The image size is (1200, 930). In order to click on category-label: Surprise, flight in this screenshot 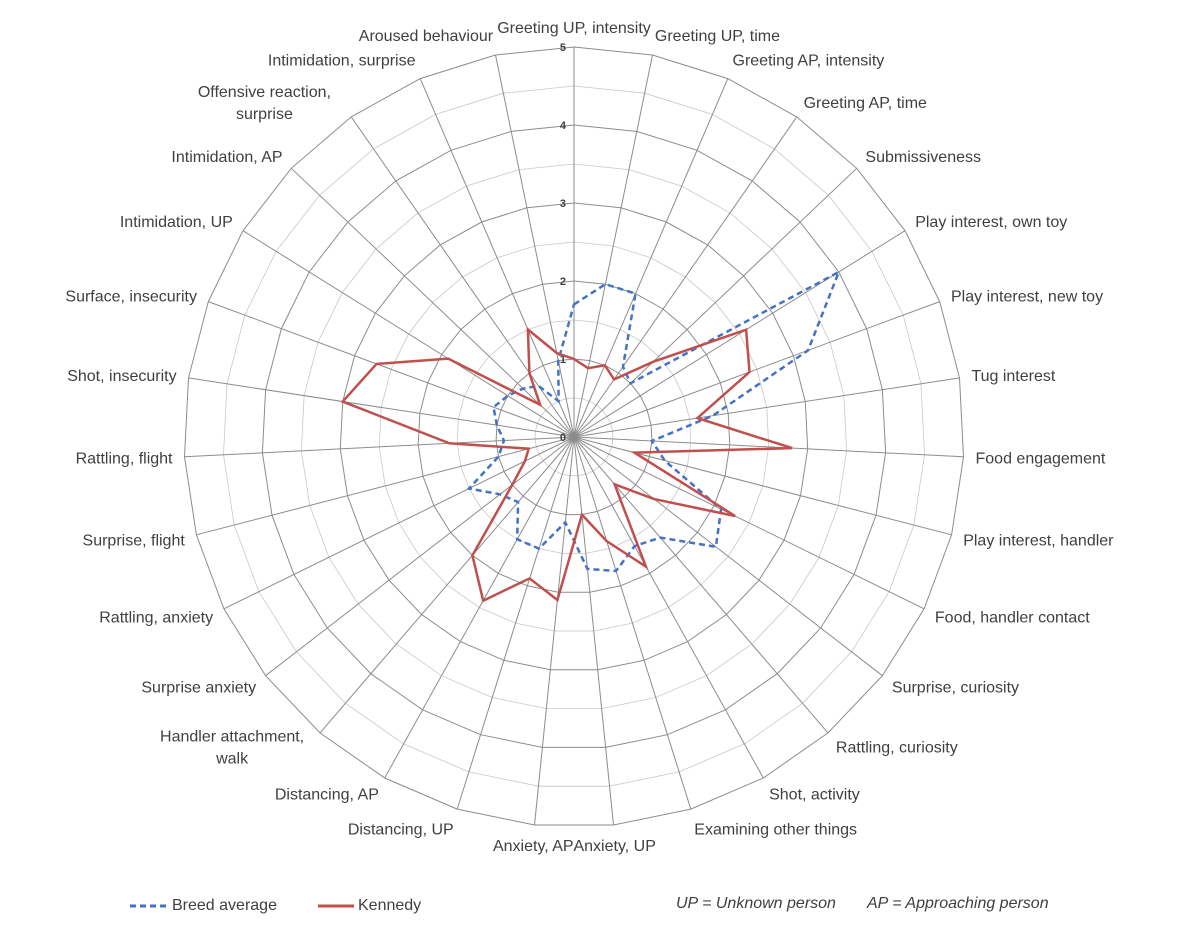, I will do `click(134, 540)`.